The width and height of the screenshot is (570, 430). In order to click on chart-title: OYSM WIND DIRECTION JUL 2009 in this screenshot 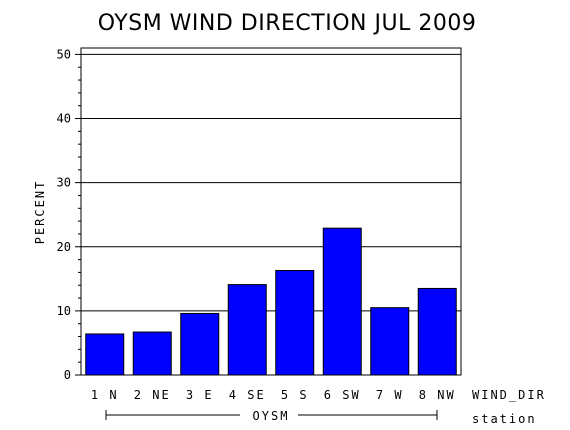, I will do `click(287, 23)`.